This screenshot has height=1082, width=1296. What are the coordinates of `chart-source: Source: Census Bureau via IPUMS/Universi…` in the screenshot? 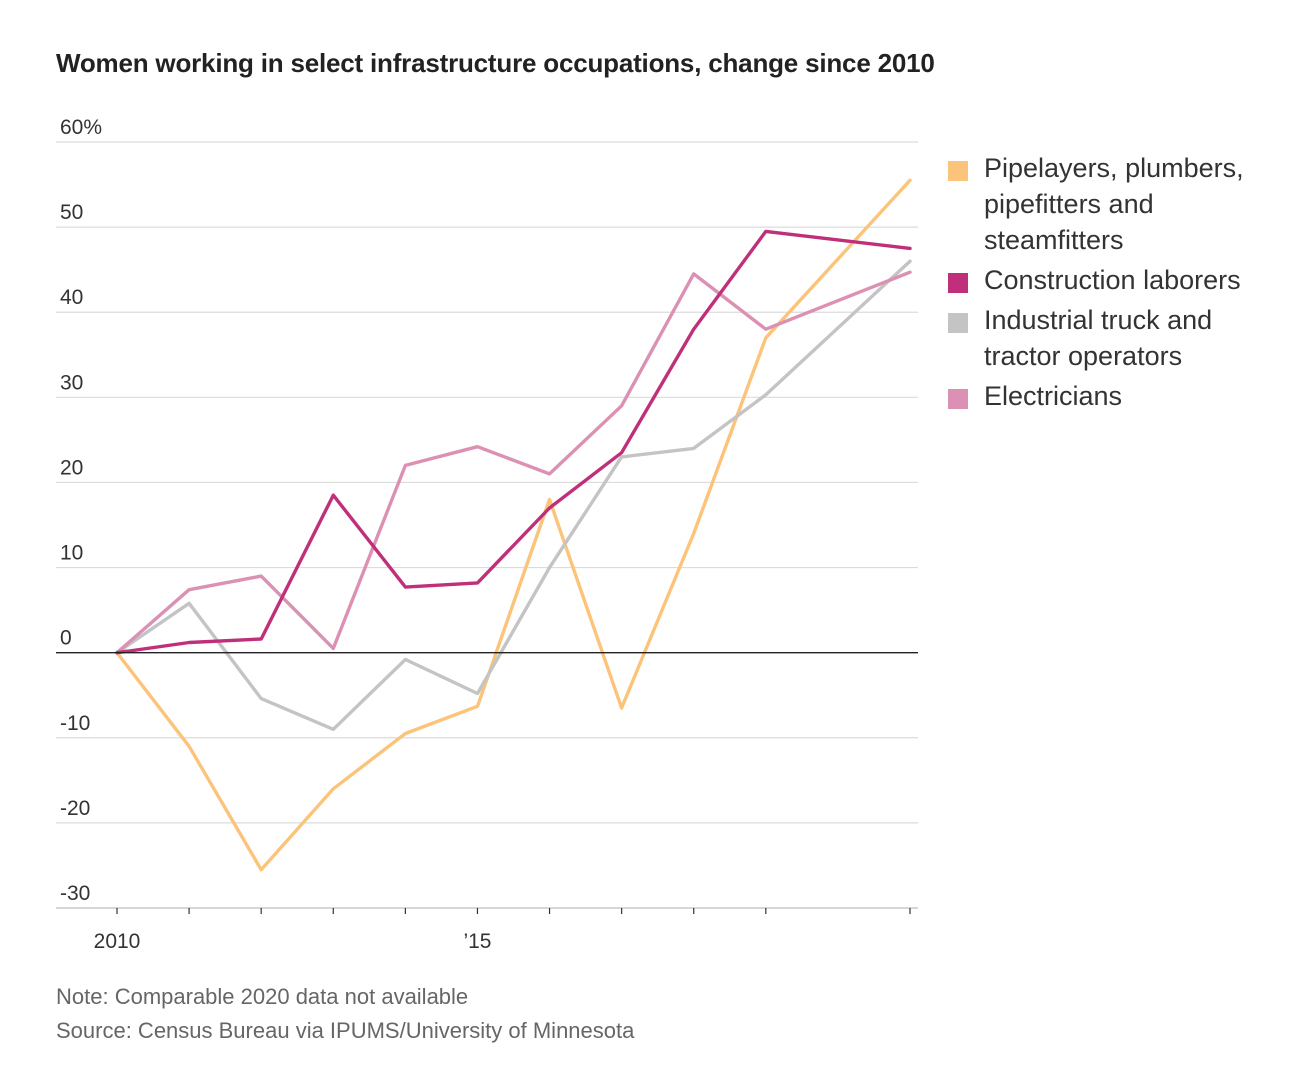 It's located at (345, 1030).